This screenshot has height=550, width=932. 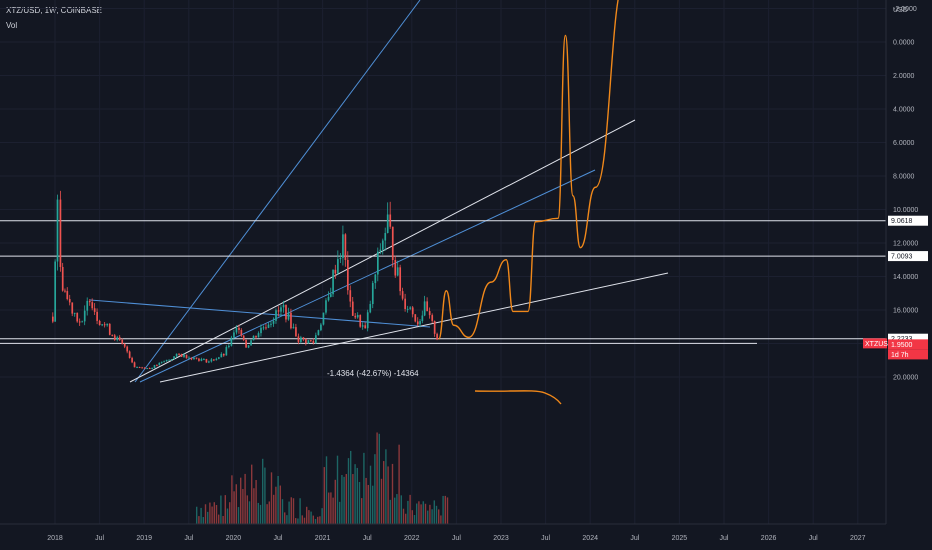 I want to click on measure-annotation: -1.4364 (-42.67%) -14364, so click(x=373, y=373).